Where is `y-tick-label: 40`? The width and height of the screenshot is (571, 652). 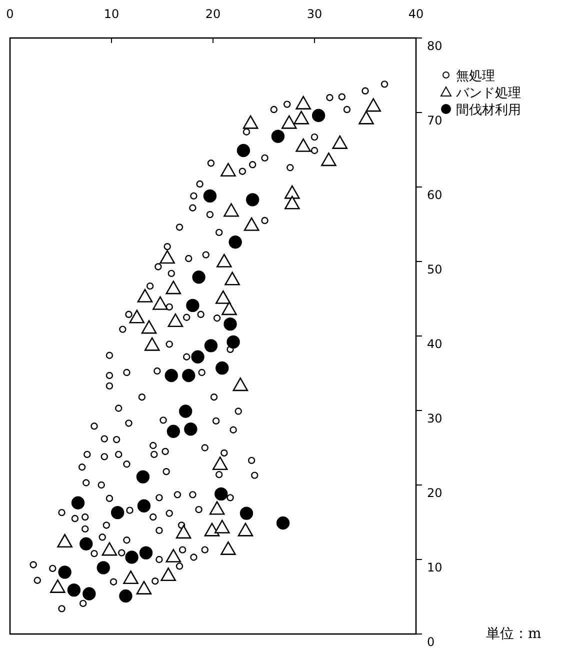 y-tick-label: 40 is located at coordinates (434, 344).